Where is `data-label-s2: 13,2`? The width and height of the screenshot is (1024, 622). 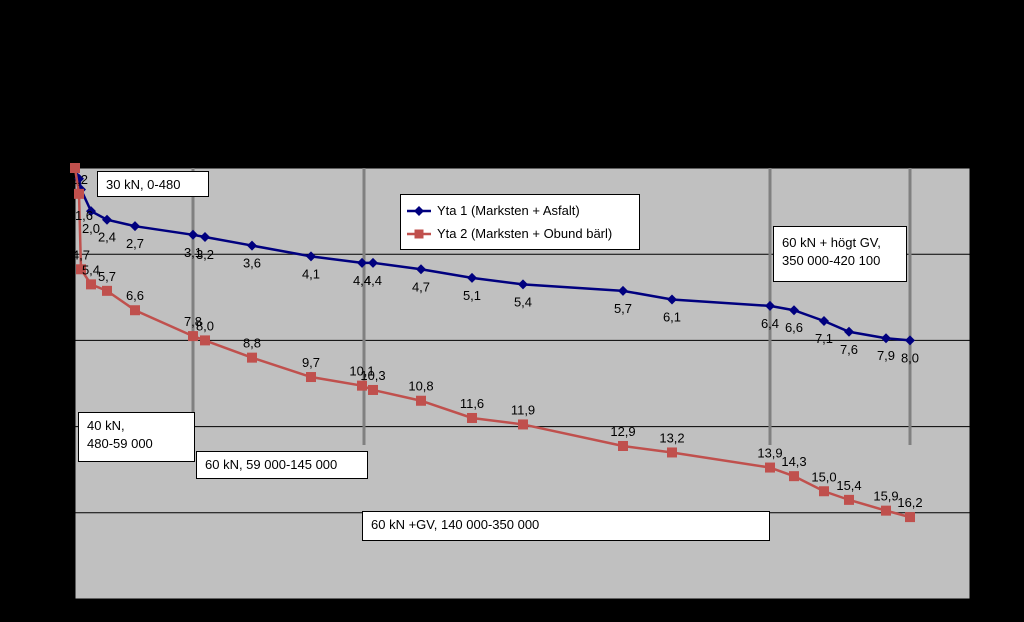
data-label-s2: 13,2 is located at coordinates (671, 437).